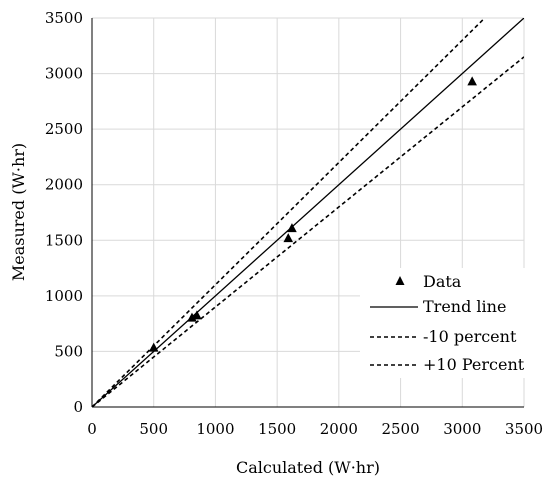 The height and width of the screenshot is (484, 550). I want to click on legend-label-trend-line: Trend line, so click(464, 306).